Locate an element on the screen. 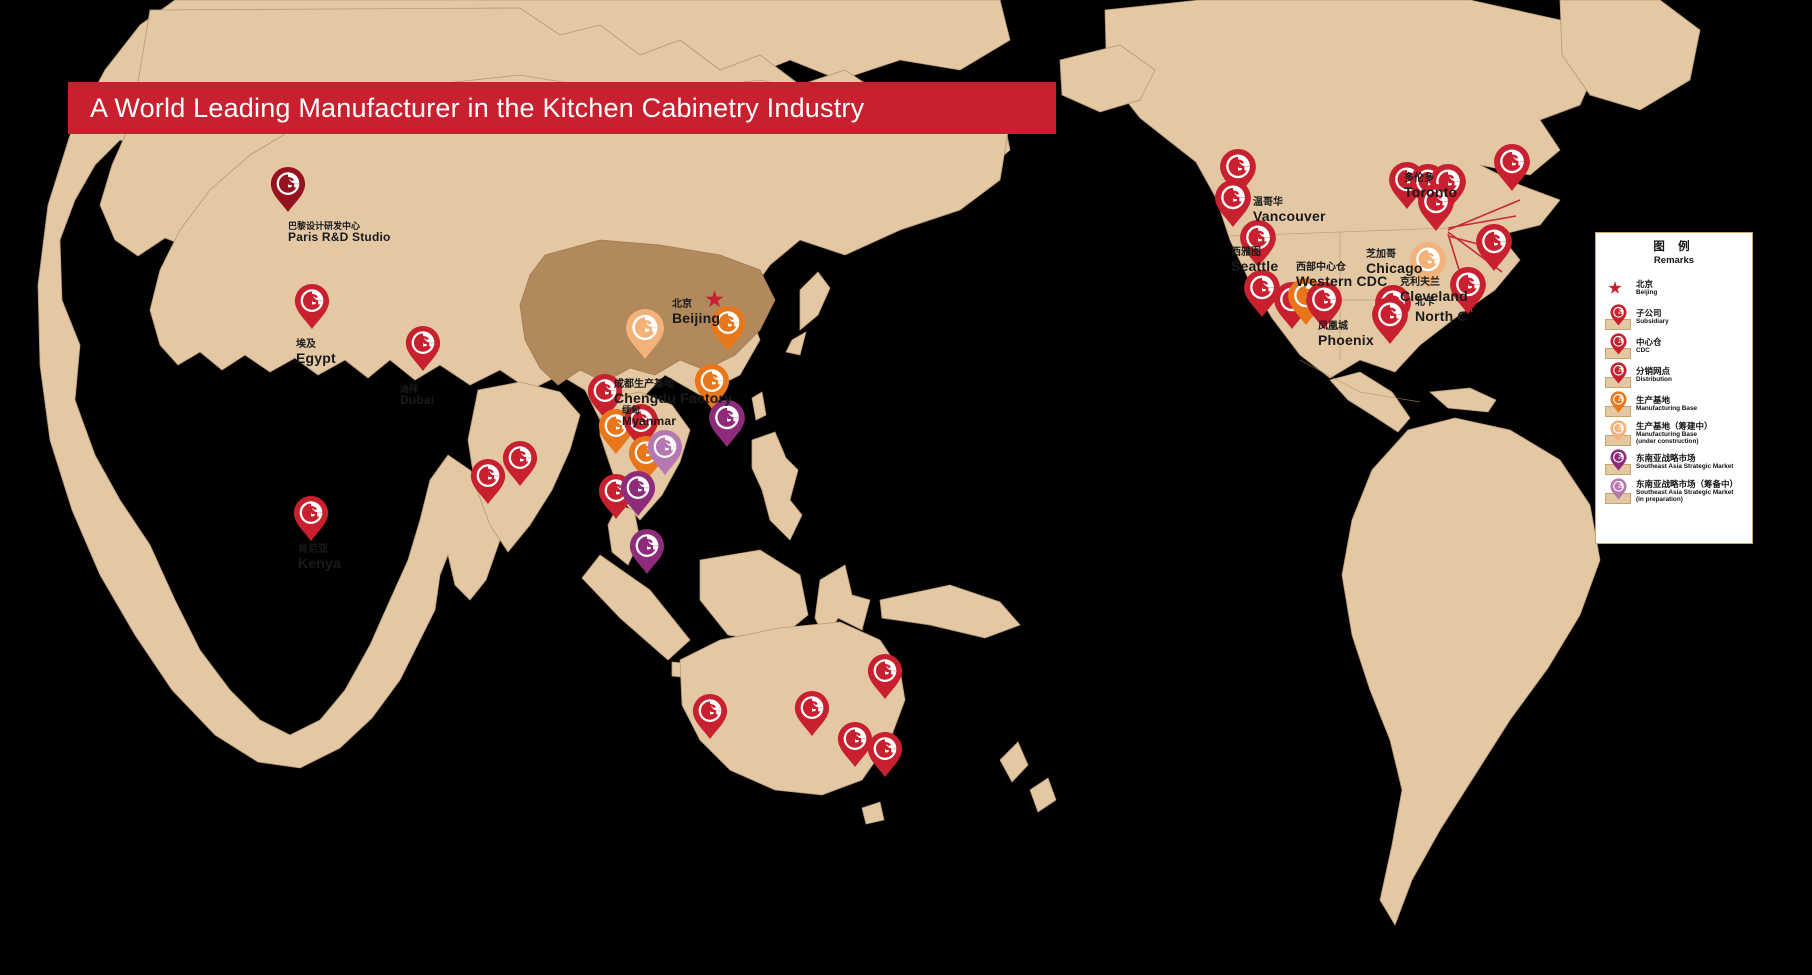 The height and width of the screenshot is (975, 1812). map-label-en: Paris R&D Studio is located at coordinates (339, 237).